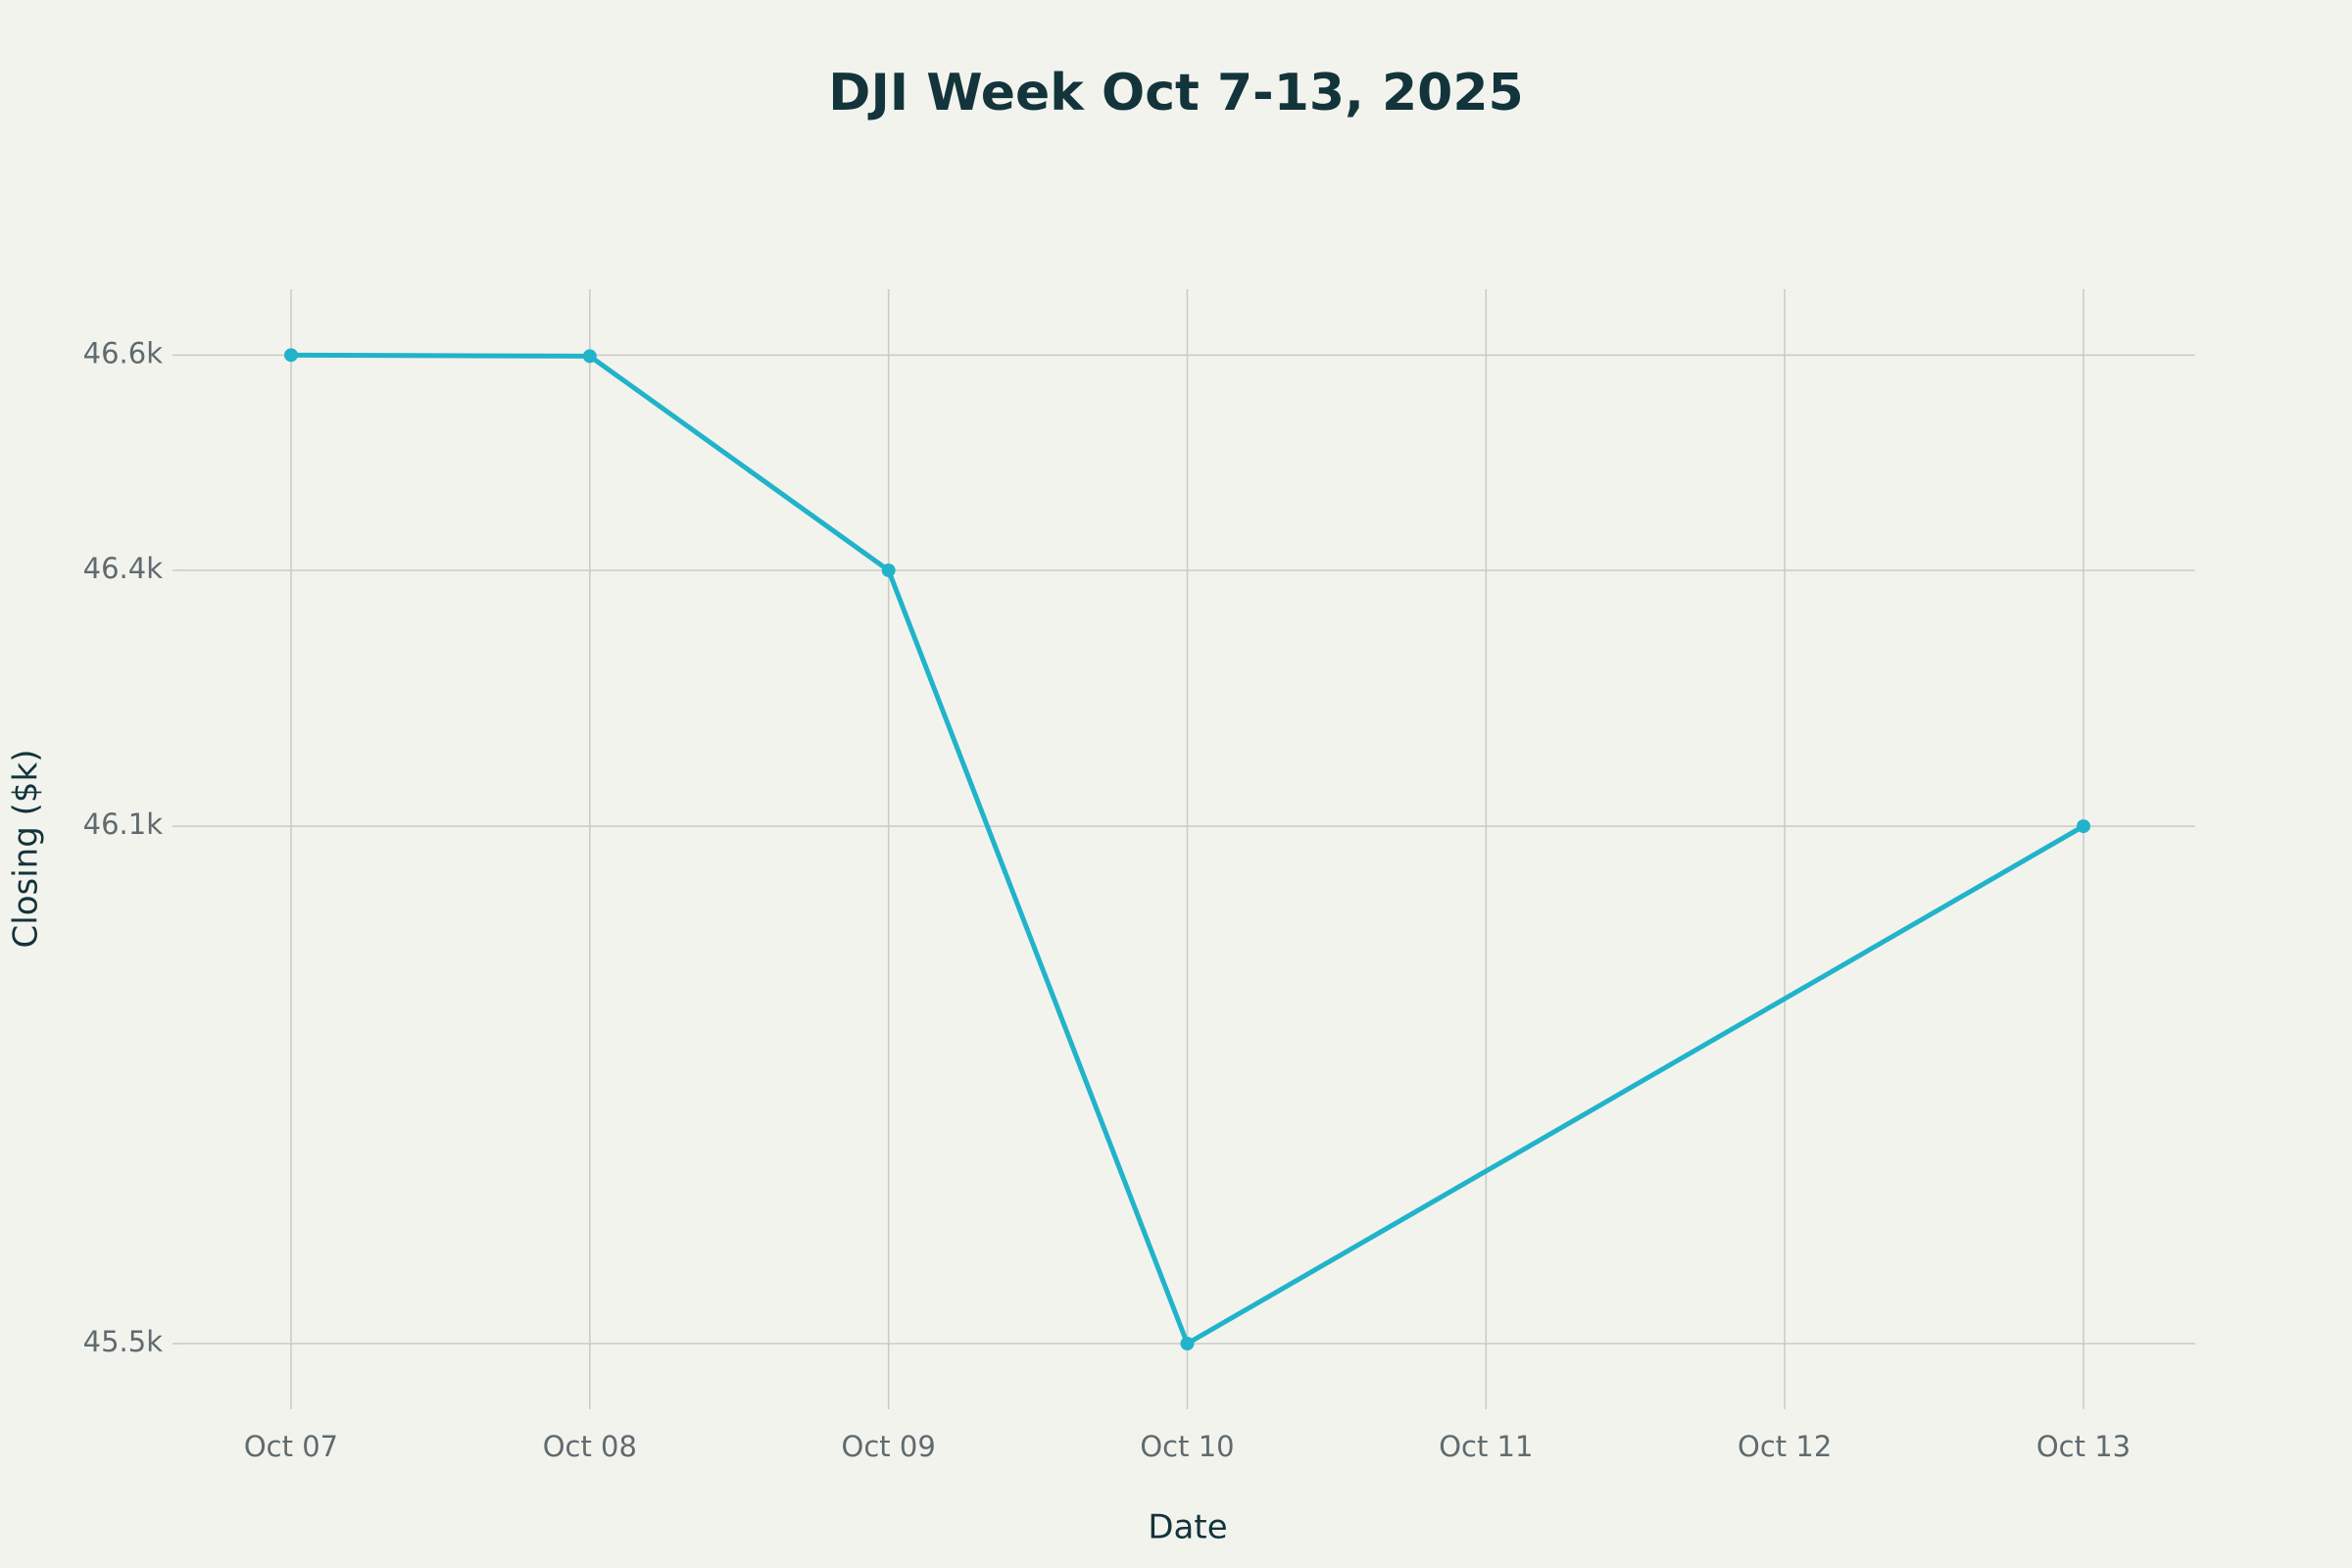  What do you see at coordinates (1187, 1446) in the screenshot?
I see `x-tick-label: Oct 10` at bounding box center [1187, 1446].